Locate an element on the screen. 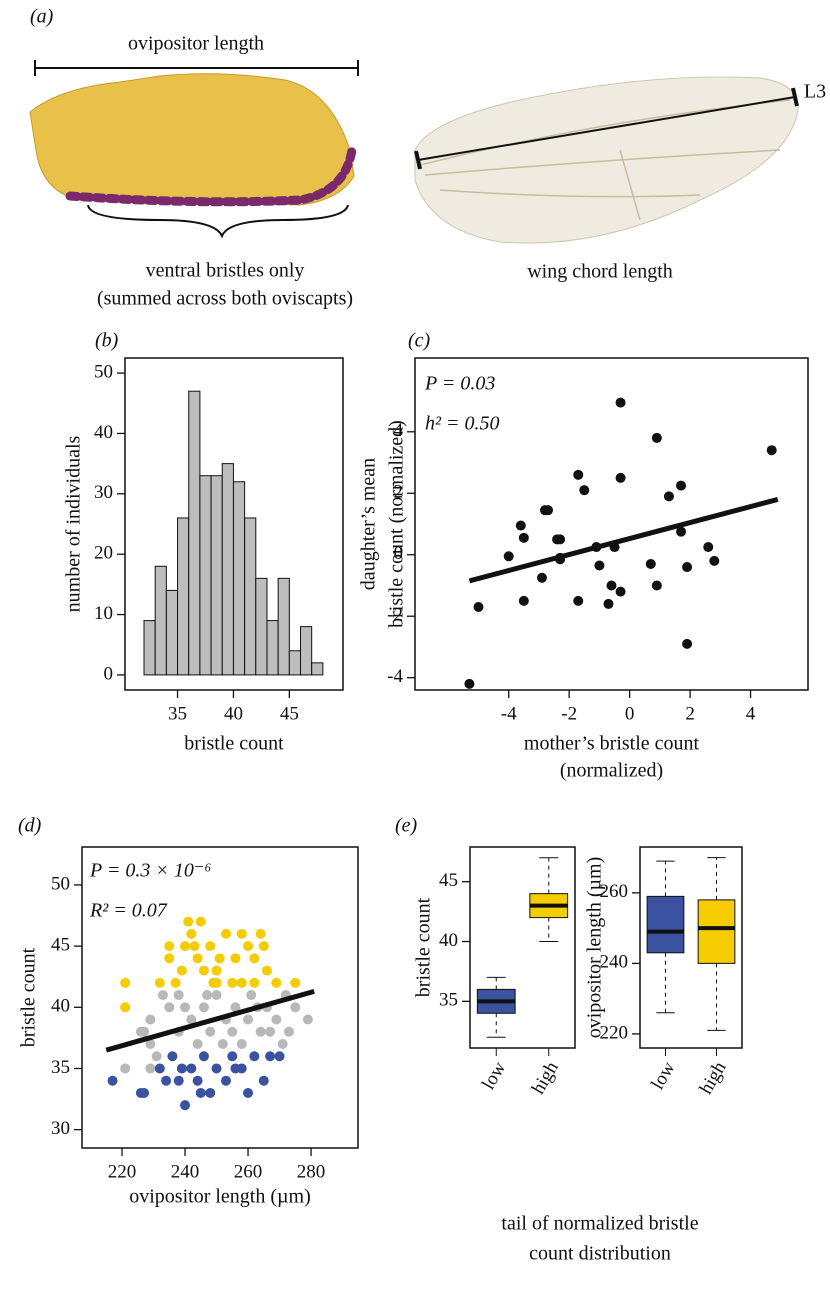 The image size is (830, 1289). bristle-label: (summed across both oviscapts) is located at coordinates (225, 299).